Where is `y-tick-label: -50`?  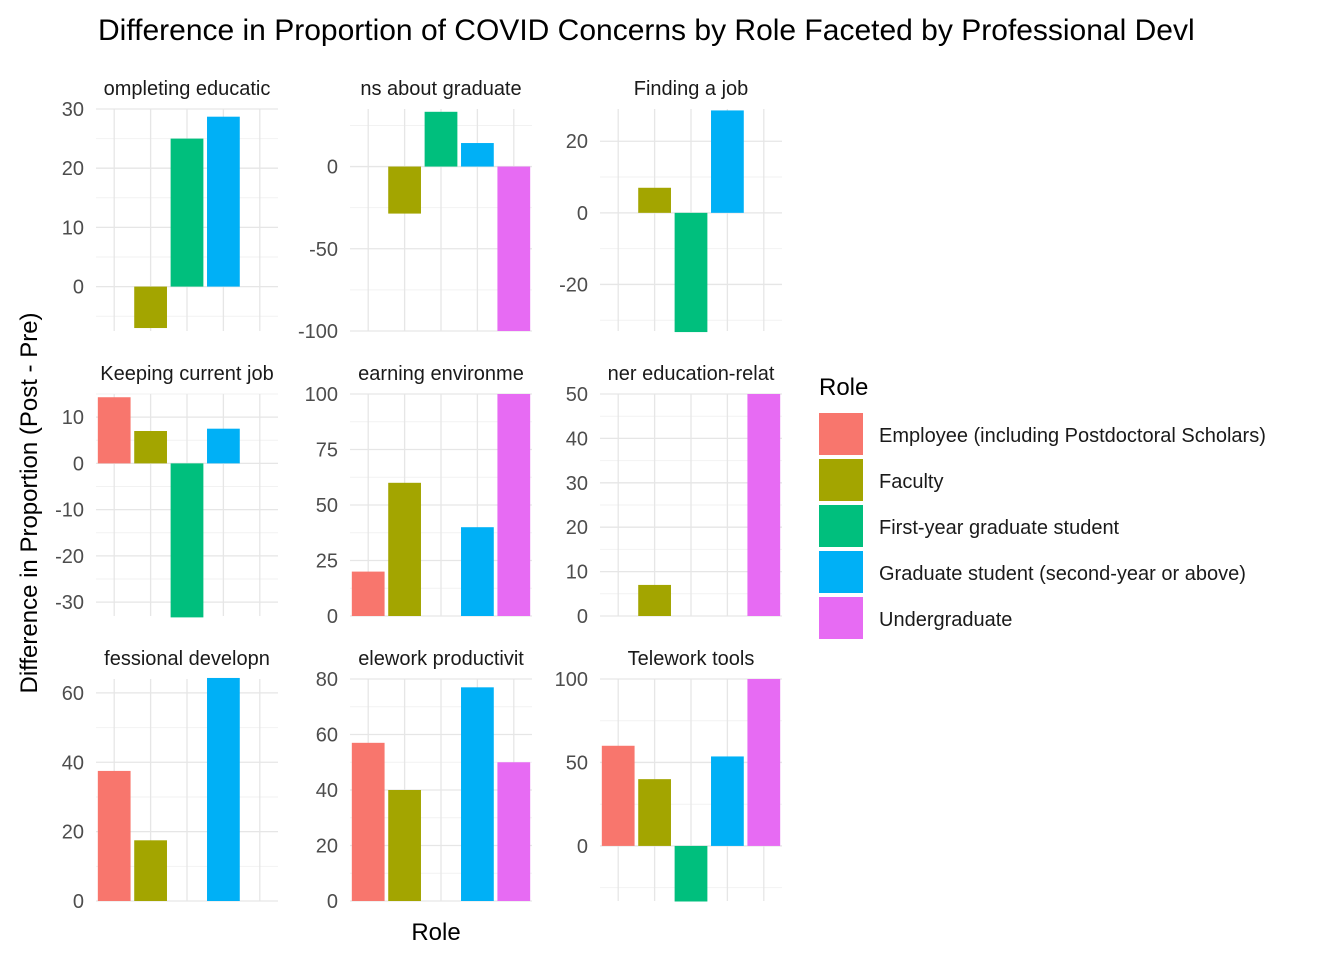 y-tick-label: -50 is located at coordinates (323, 250).